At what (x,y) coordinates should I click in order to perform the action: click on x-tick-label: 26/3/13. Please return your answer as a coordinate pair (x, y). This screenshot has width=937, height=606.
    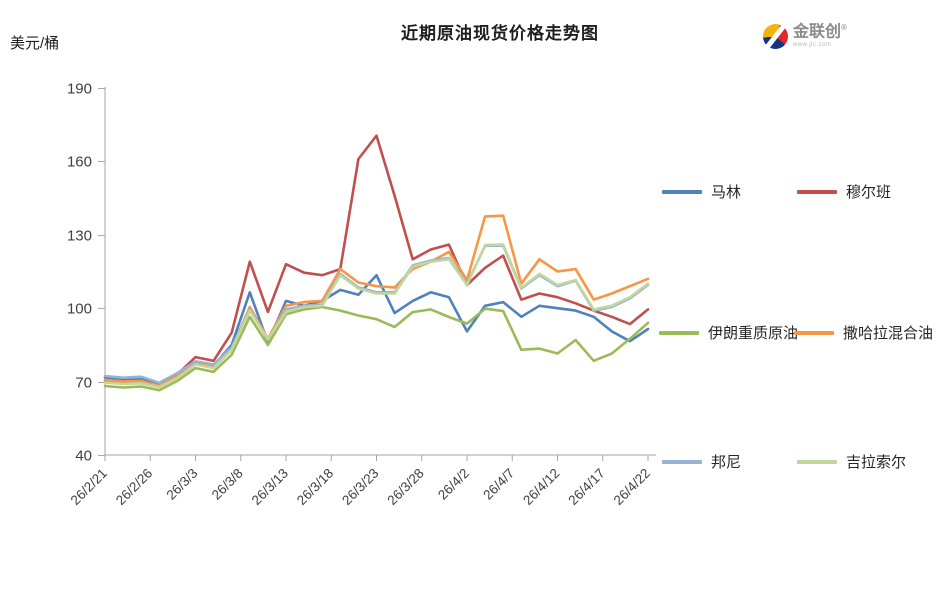
    Looking at the image, I should click on (270, 487).